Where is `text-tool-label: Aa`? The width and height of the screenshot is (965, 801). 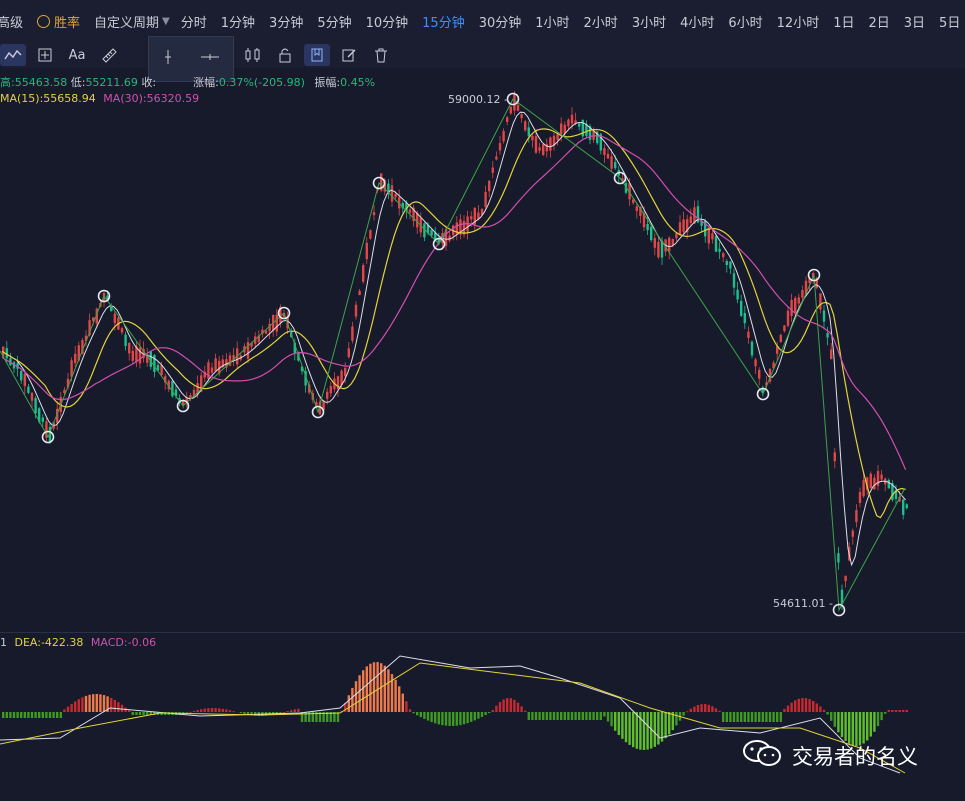 text-tool-label: Aa is located at coordinates (77, 55).